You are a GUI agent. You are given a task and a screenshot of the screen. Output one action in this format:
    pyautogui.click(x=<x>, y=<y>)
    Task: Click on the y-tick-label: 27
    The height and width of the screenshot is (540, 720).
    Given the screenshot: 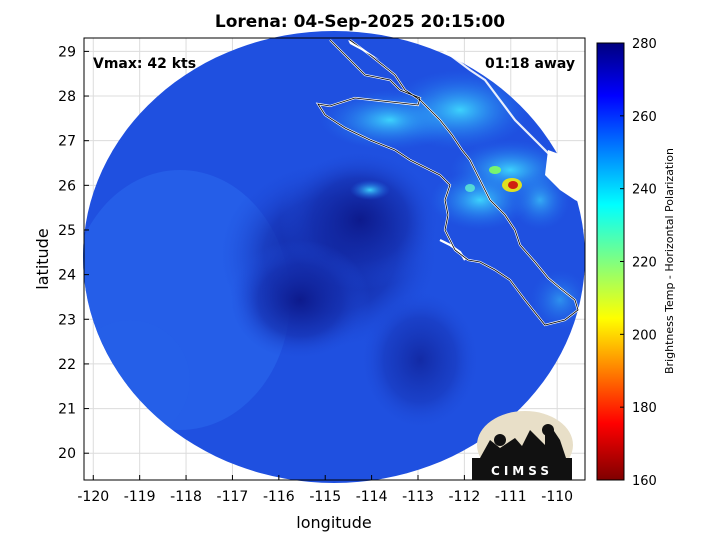 What is the action you would take?
    pyautogui.click(x=67, y=142)
    